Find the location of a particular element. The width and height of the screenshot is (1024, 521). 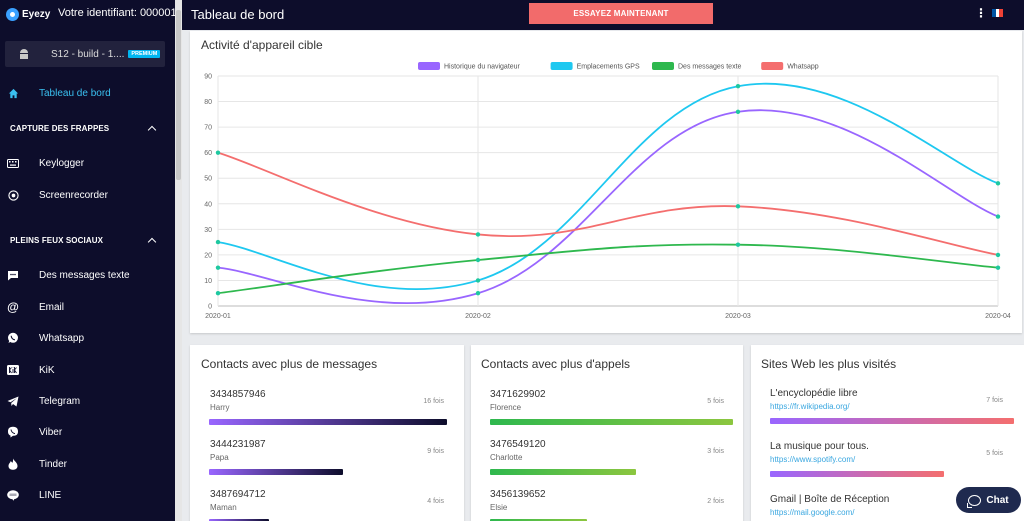

brand-logo: Eyezy is located at coordinates (28, 14).